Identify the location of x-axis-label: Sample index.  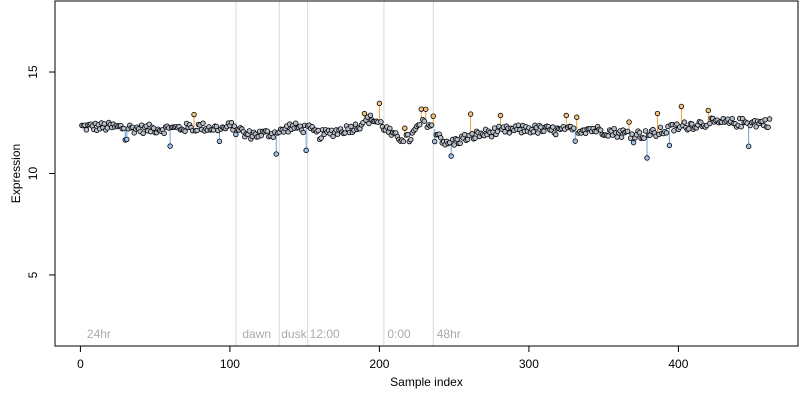
(426, 382).